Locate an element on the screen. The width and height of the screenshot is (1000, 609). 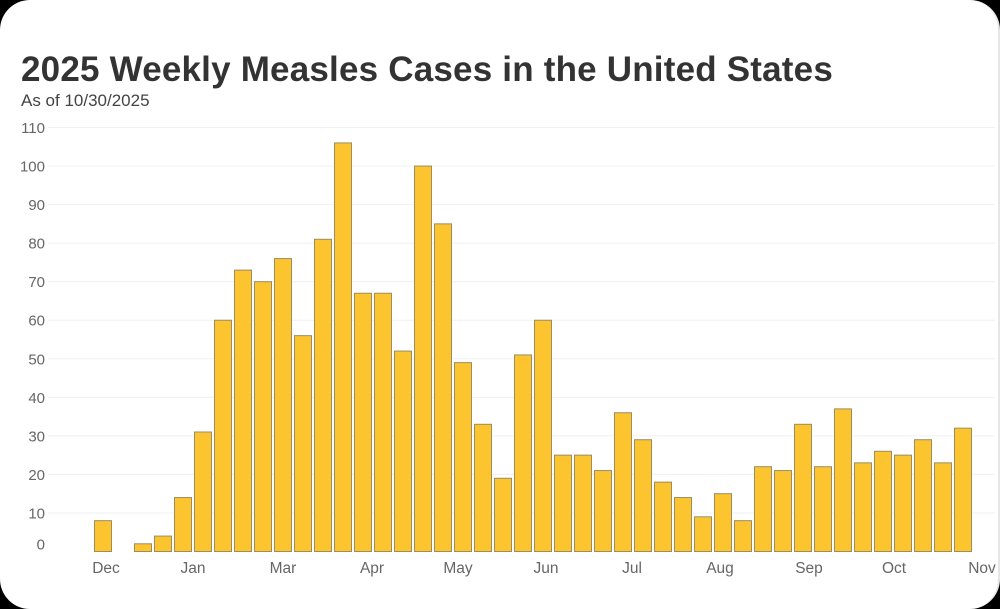
x-tick-label: Nov is located at coordinates (982, 568).